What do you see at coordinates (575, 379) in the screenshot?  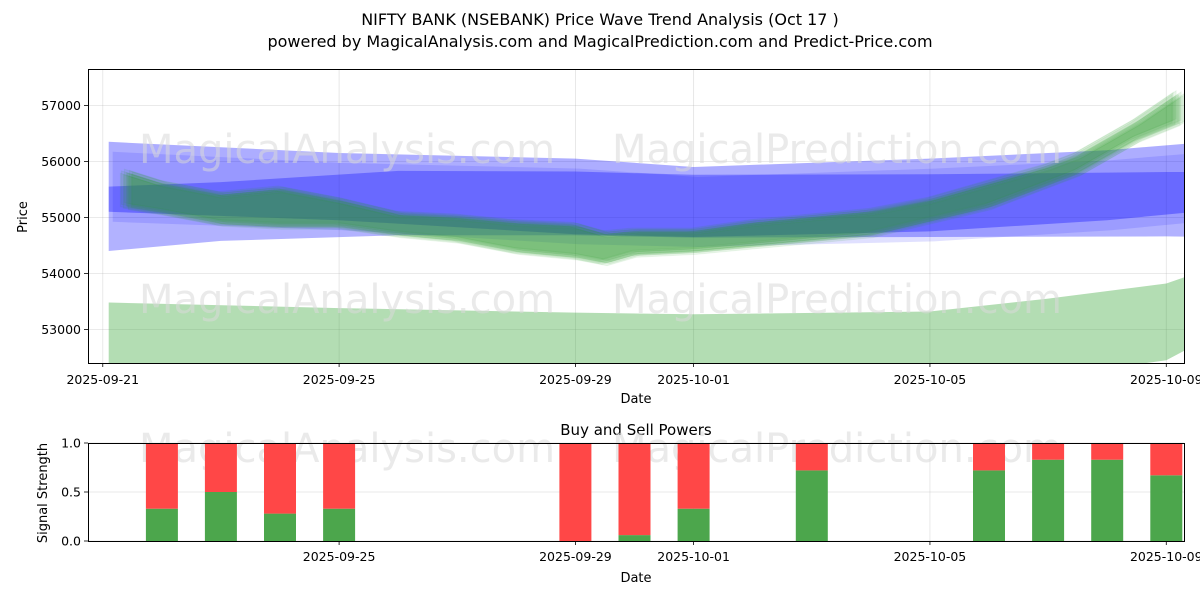 I see `price-x-tick-label: 2025-09-29` at bounding box center [575, 379].